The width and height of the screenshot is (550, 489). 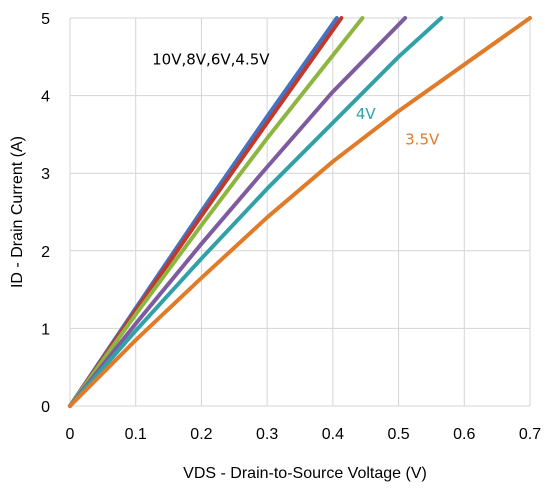 I want to click on y-tick-label: 3, so click(x=45, y=174).